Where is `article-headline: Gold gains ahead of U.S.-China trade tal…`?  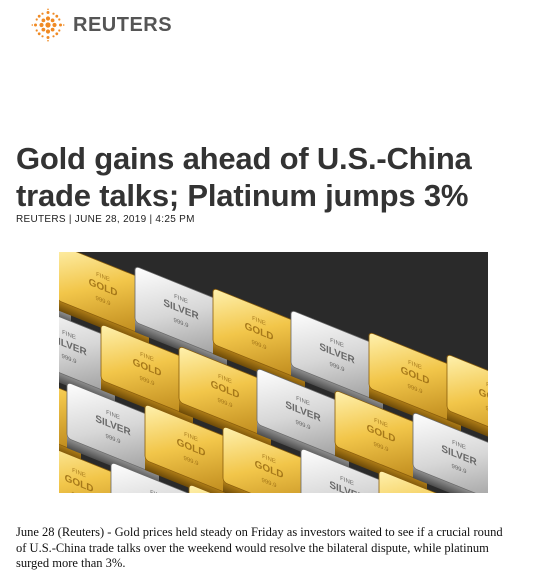
article-headline: Gold gains ahead of U.S.-China trade tal… is located at coordinates (244, 177).